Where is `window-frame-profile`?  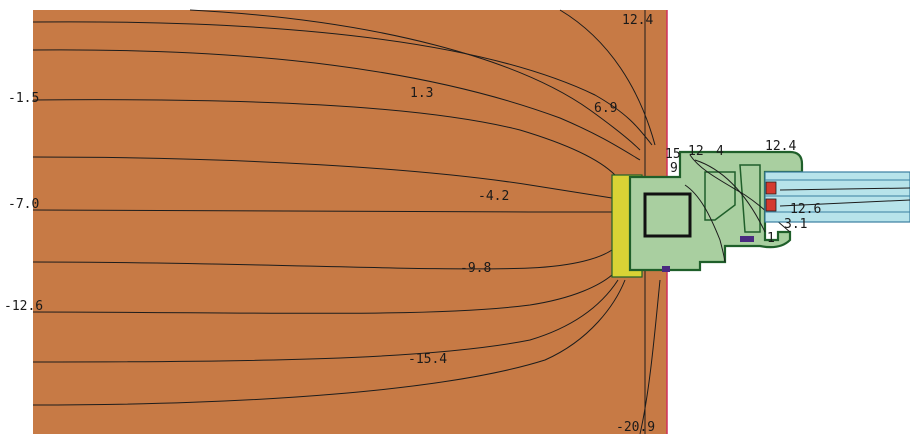 window-frame-profile is located at coordinates (716, 211).